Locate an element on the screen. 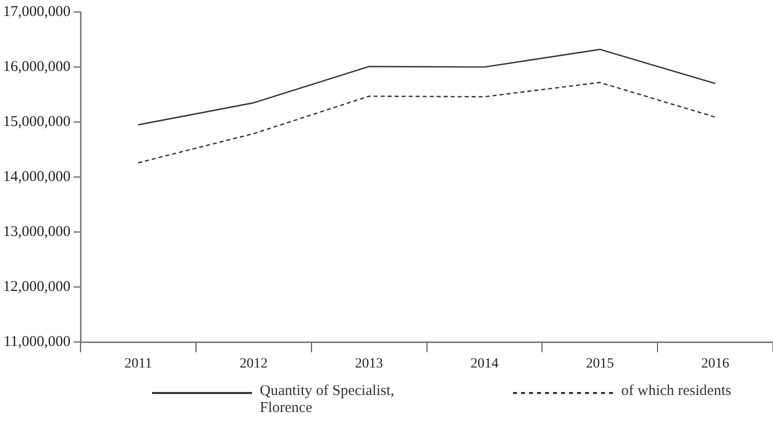 The width and height of the screenshot is (773, 431). y-tick-label: 15,000,000 is located at coordinates (36, 122).